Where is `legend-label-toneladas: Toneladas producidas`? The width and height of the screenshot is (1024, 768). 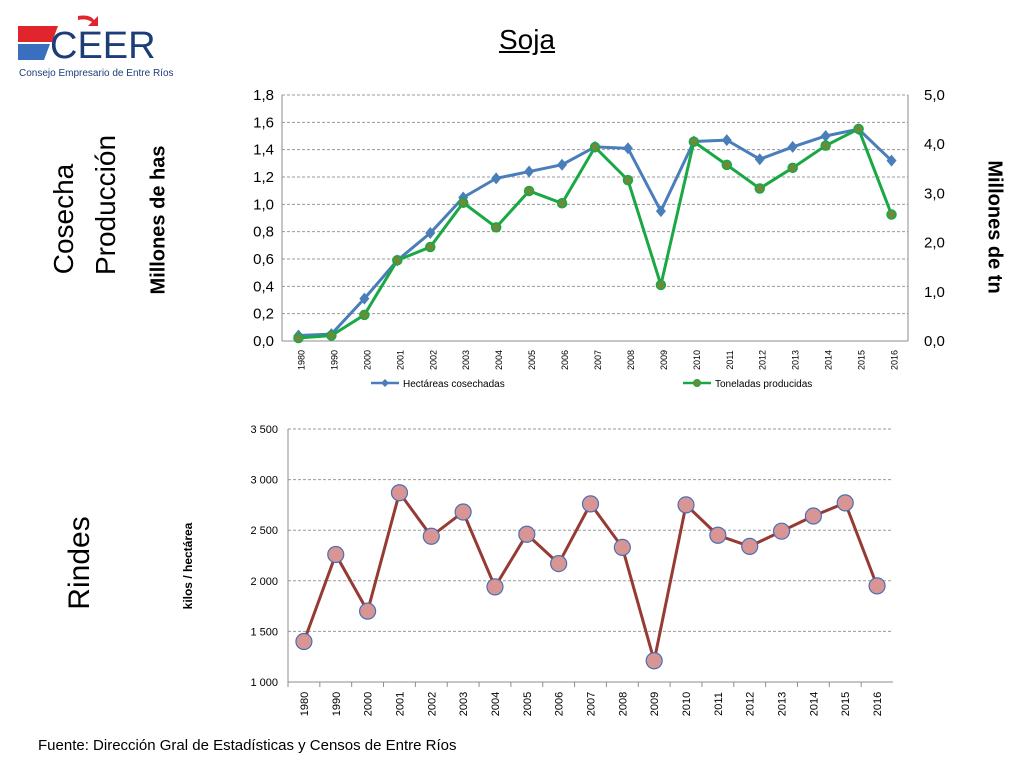 legend-label-toneladas: Toneladas producidas is located at coordinates (763, 384).